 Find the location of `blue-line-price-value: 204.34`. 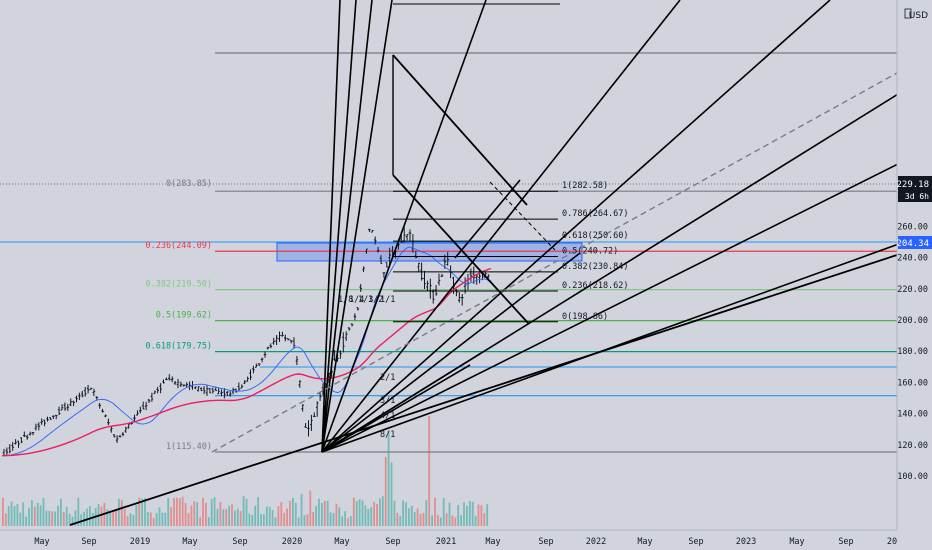

blue-line-price-value: 204.34 is located at coordinates (912, 244).